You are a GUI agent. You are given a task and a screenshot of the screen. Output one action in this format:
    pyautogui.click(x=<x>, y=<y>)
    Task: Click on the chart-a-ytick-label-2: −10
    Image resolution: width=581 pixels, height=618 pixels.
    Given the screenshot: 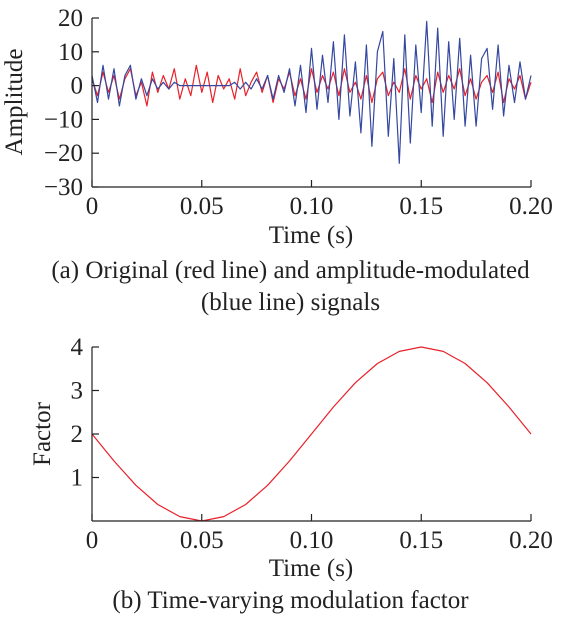 What is the action you would take?
    pyautogui.click(x=63, y=119)
    